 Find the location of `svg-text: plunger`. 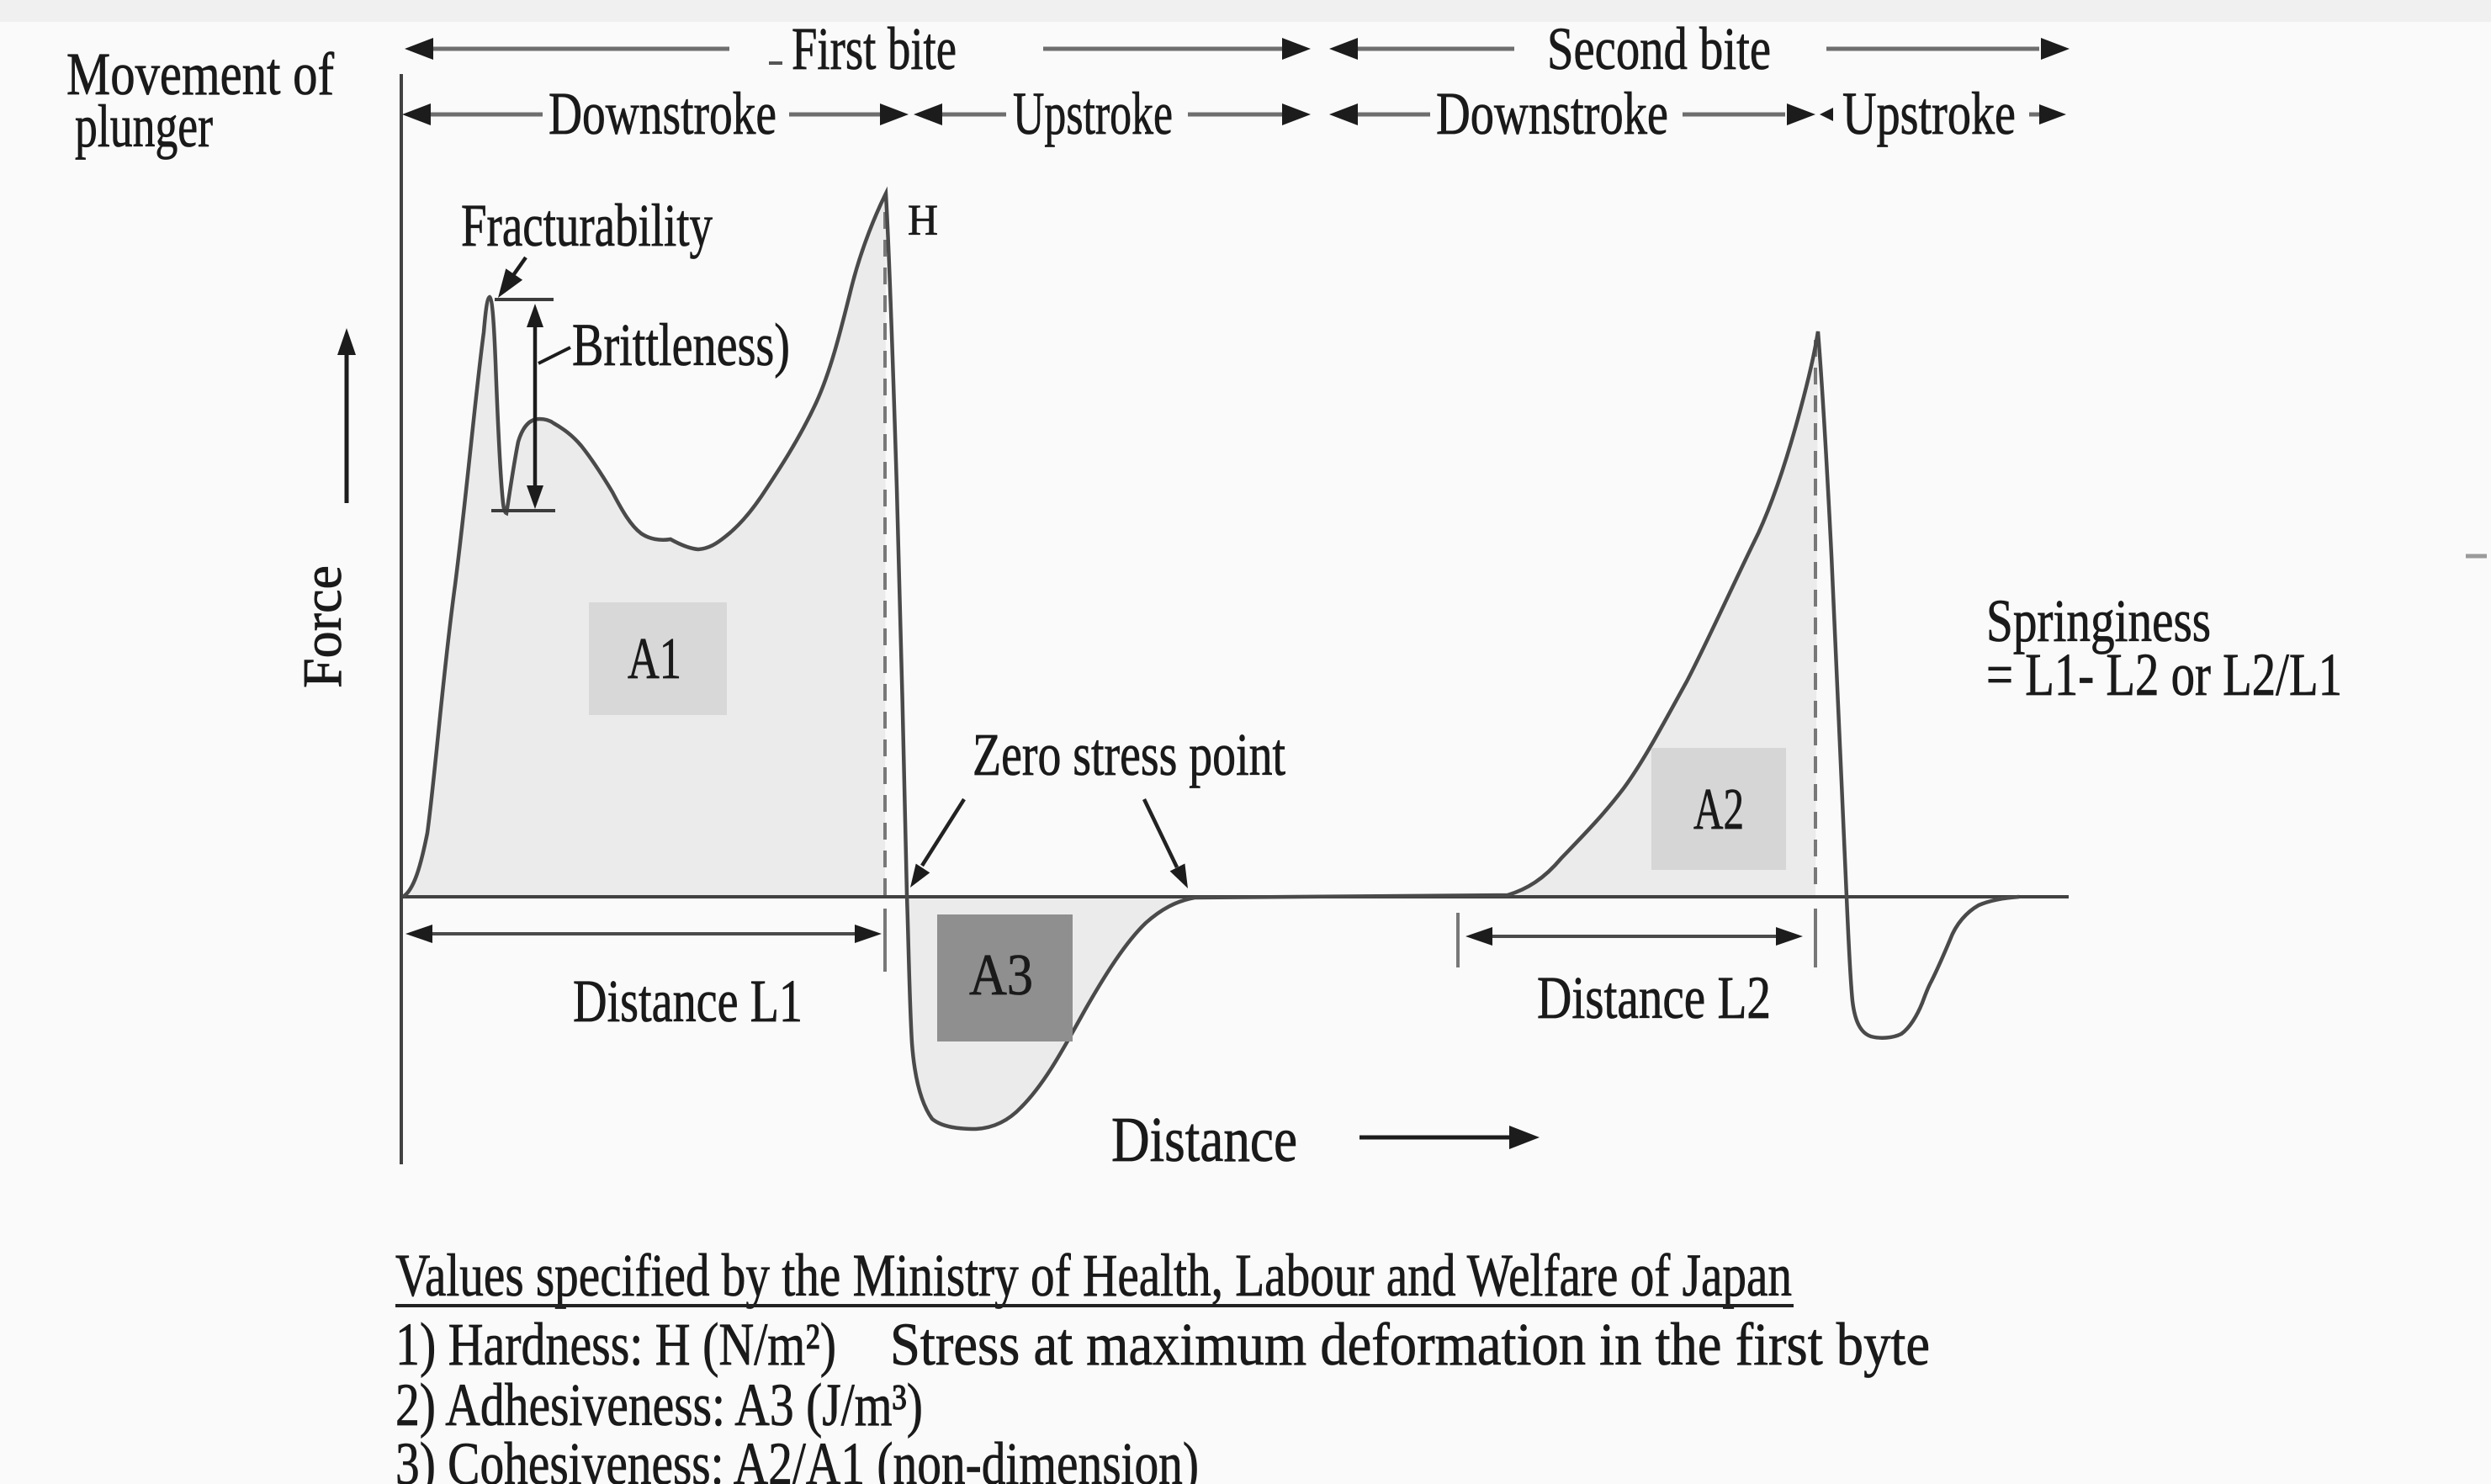

svg-text: plunger is located at coordinates (144, 126).